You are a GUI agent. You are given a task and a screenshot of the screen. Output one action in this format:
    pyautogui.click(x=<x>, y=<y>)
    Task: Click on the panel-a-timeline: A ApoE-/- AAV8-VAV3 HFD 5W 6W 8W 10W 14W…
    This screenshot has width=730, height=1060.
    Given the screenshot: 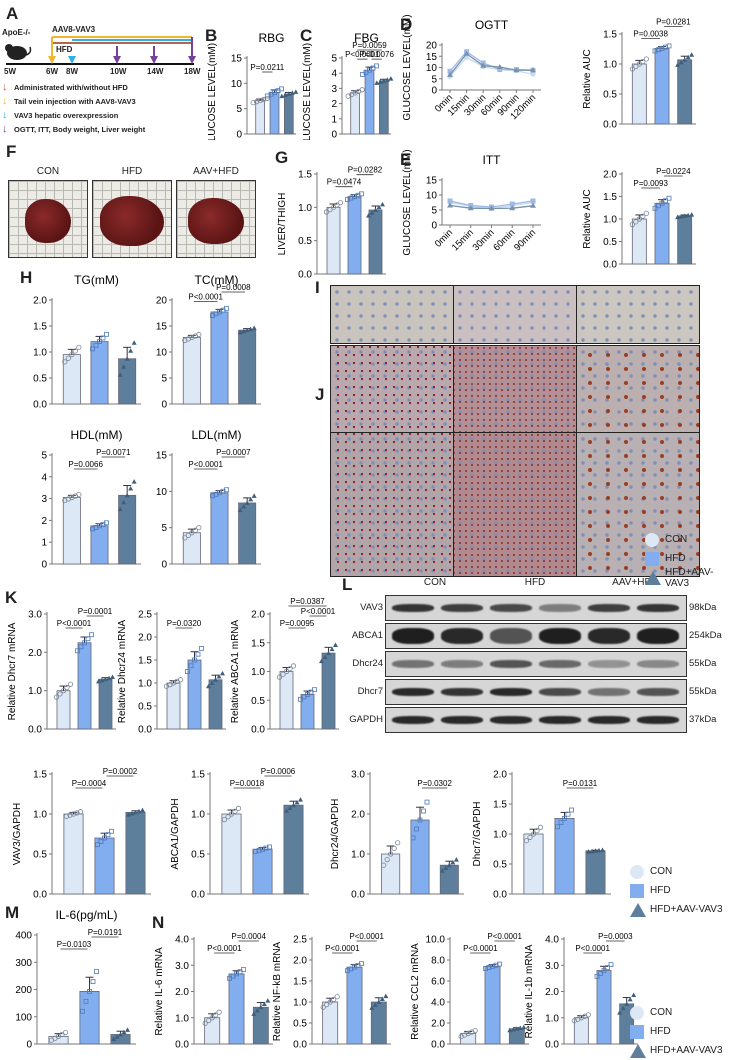 What is the action you would take?
    pyautogui.click(x=102, y=70)
    